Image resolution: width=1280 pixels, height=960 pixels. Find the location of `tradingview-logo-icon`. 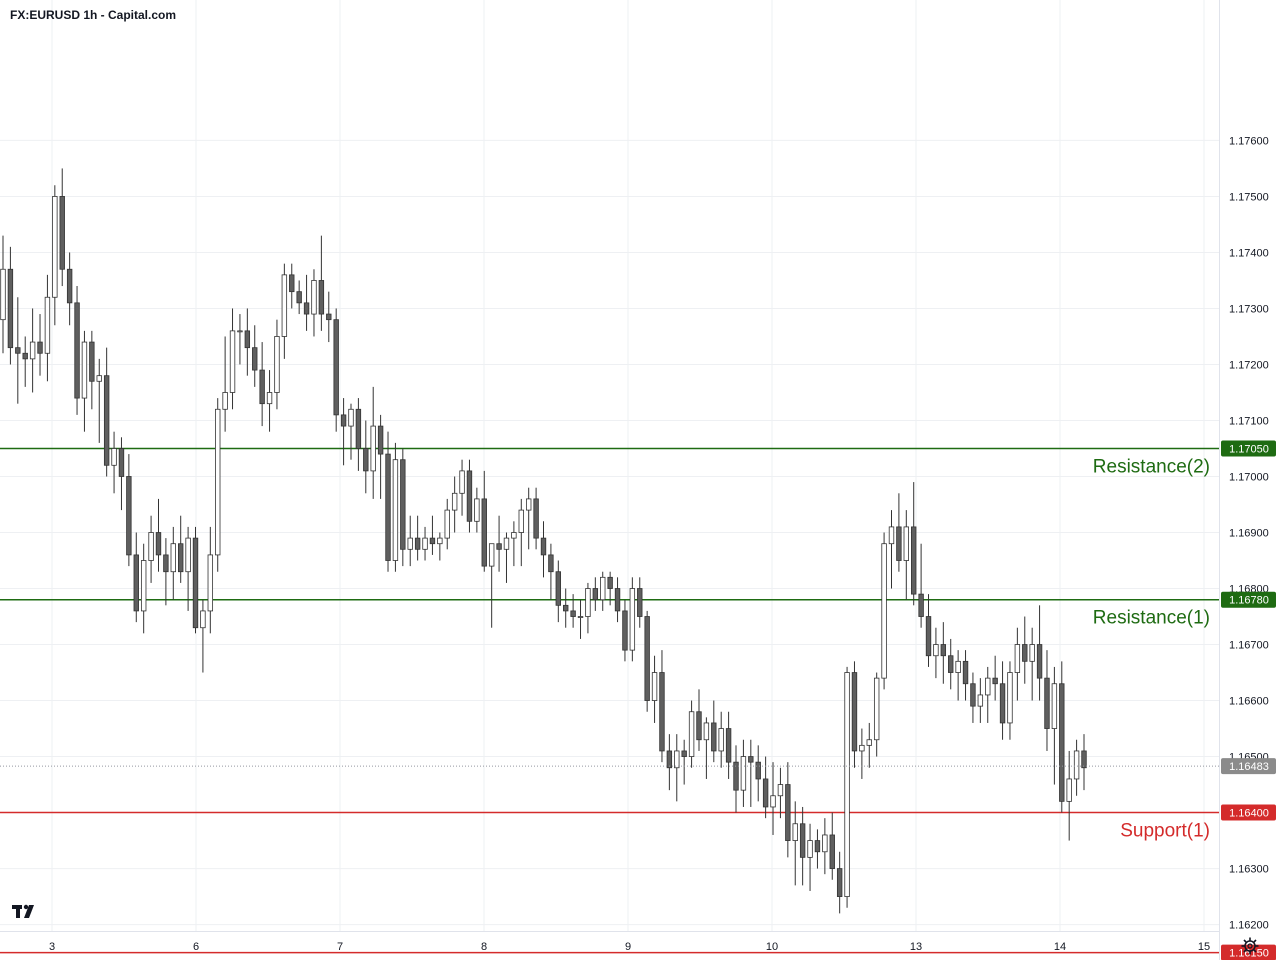

tradingview-logo-icon is located at coordinates (25, 911).